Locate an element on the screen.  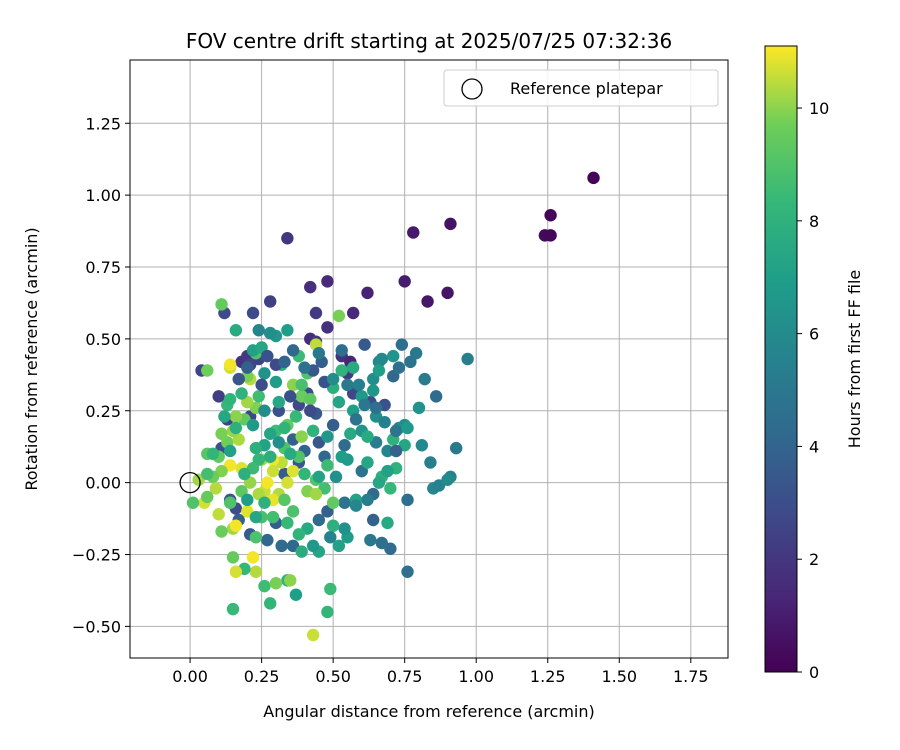
x-tick-label: 1.00 is located at coordinates (476, 676).